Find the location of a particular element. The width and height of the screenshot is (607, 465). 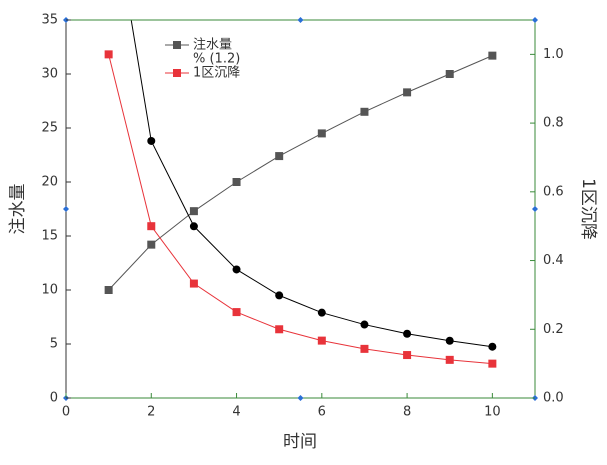

legend-label: 注水量 is located at coordinates (212, 45).